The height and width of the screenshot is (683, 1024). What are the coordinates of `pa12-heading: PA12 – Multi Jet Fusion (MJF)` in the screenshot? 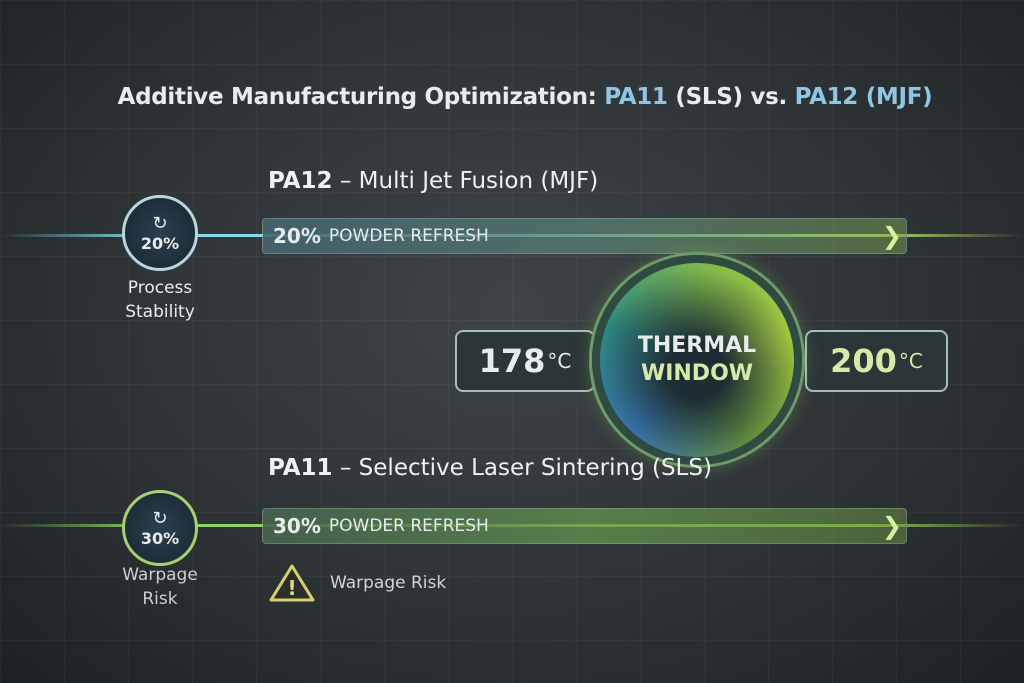 It's located at (433, 181).